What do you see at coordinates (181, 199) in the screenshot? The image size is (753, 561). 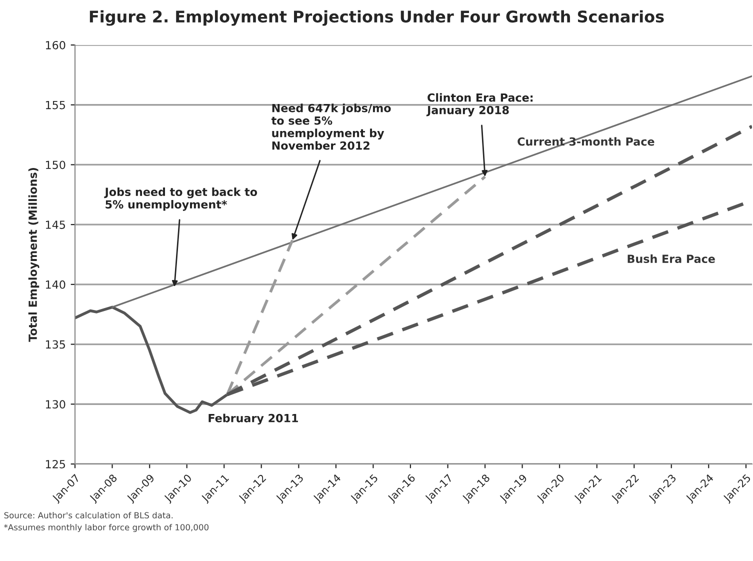 I see `annotation: Jobs need to get back to 5% unemployment*` at bounding box center [181, 199].